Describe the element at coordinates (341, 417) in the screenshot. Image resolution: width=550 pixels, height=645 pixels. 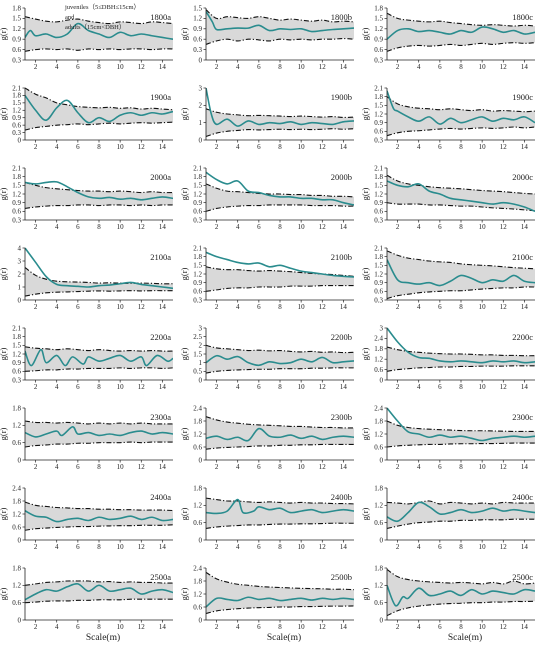
I see `panel-label-2300b: 2300b` at that location.